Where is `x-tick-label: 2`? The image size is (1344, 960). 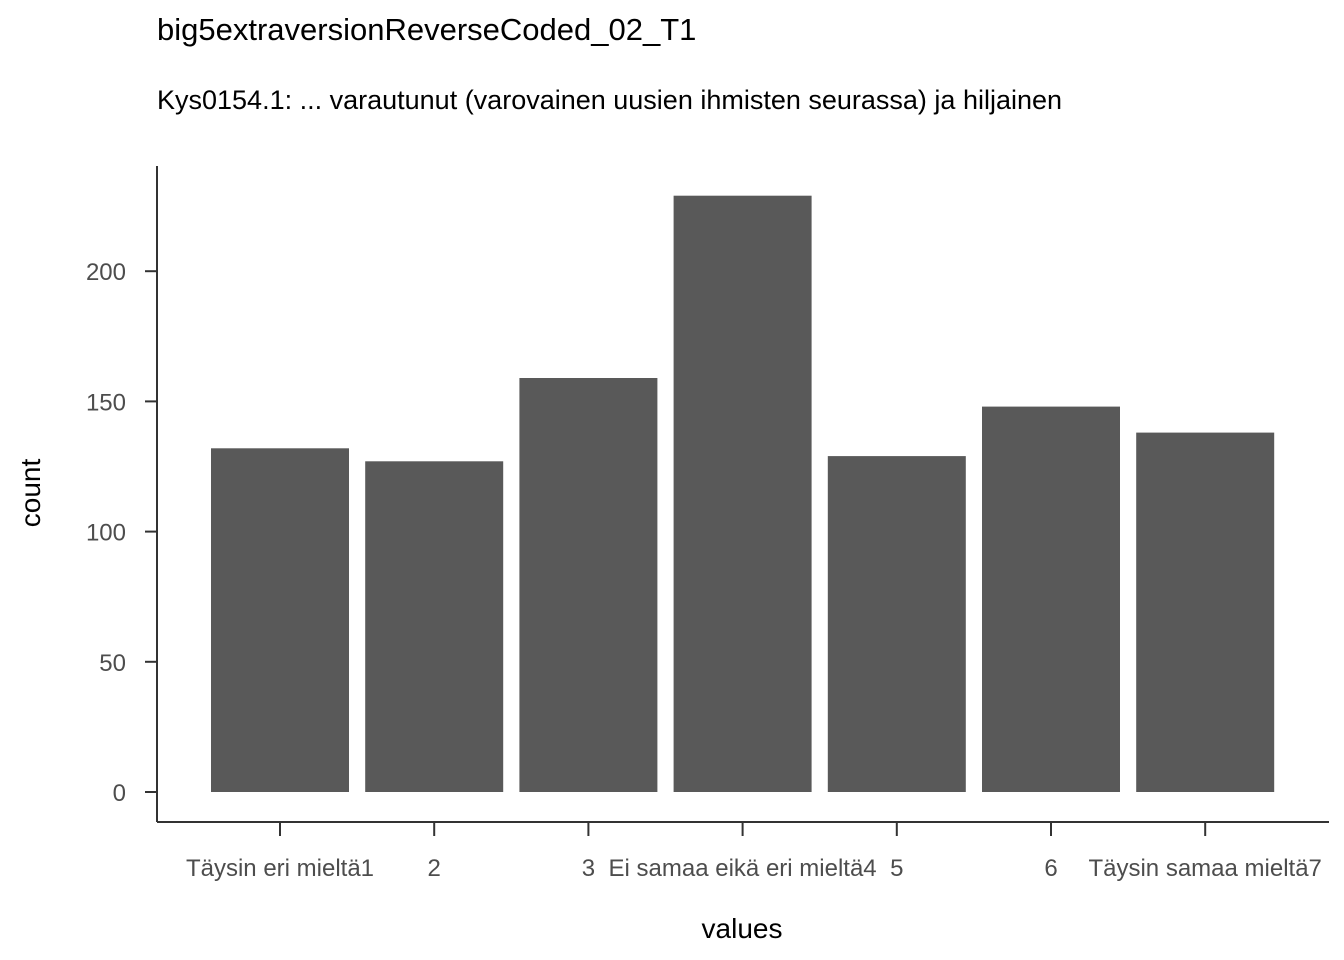 x-tick-label: 2 is located at coordinates (434, 868).